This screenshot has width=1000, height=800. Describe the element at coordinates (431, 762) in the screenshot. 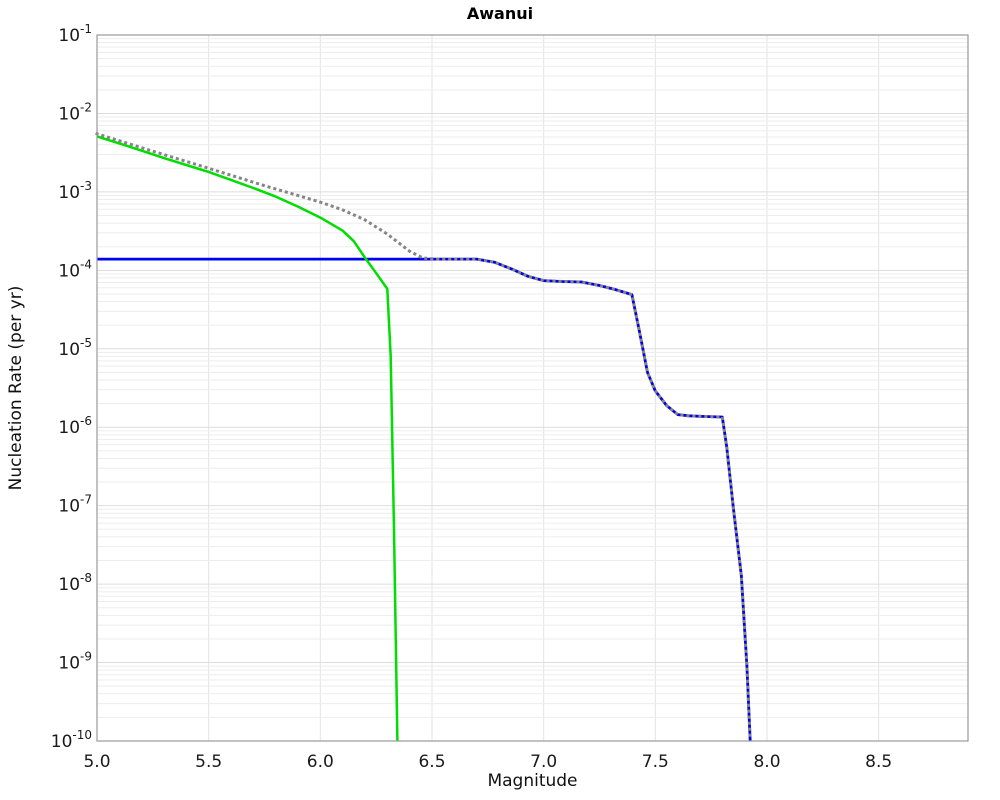

I see `x-tick-label: 6.5` at that location.